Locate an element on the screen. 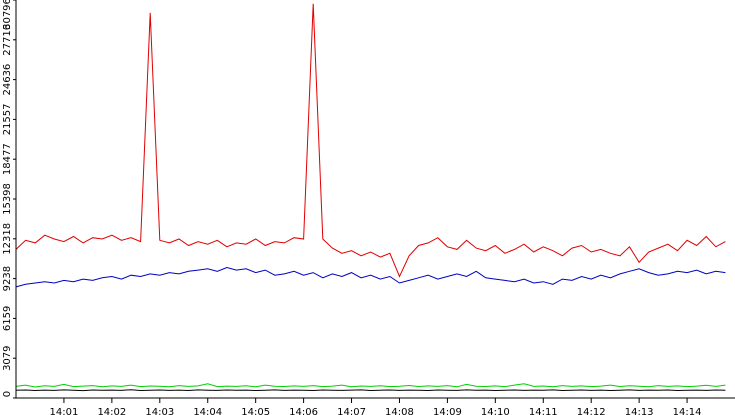 This screenshot has height=415, width=735. x-tick-label: 14:12 is located at coordinates (591, 411).